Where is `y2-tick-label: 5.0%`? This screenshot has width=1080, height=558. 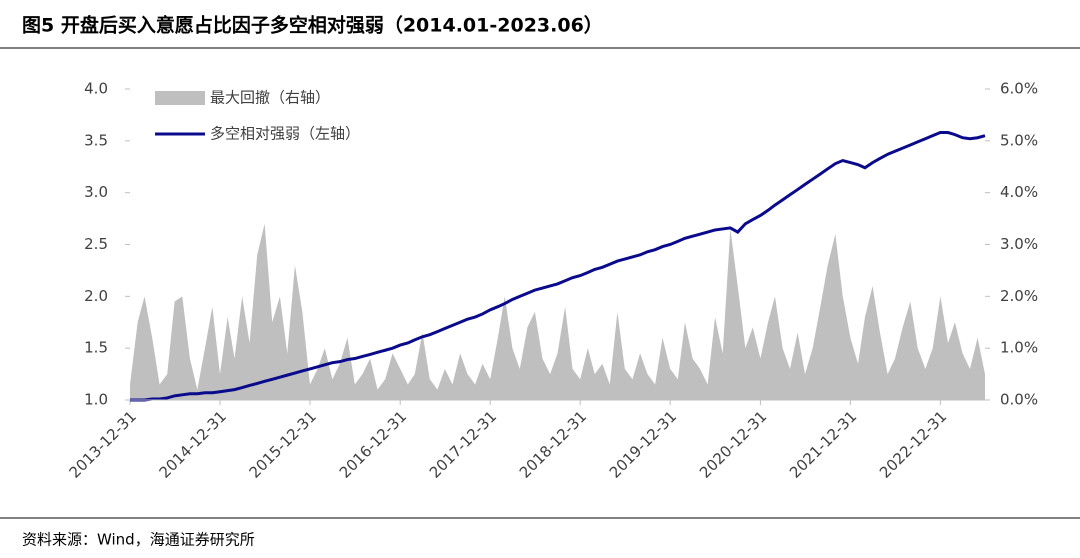
y2-tick-label: 5.0% is located at coordinates (1019, 140).